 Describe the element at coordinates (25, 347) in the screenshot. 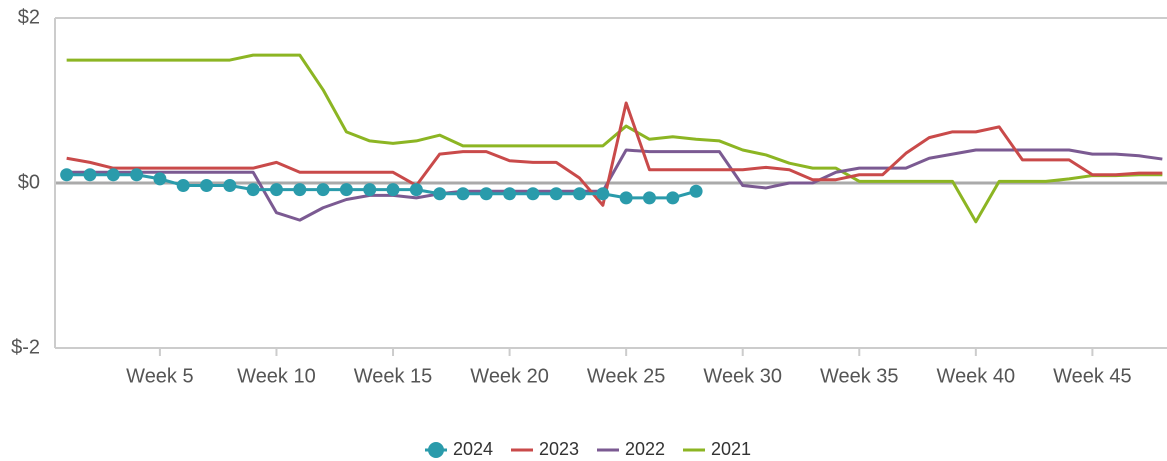

I see `y-tick-label: $-2` at that location.